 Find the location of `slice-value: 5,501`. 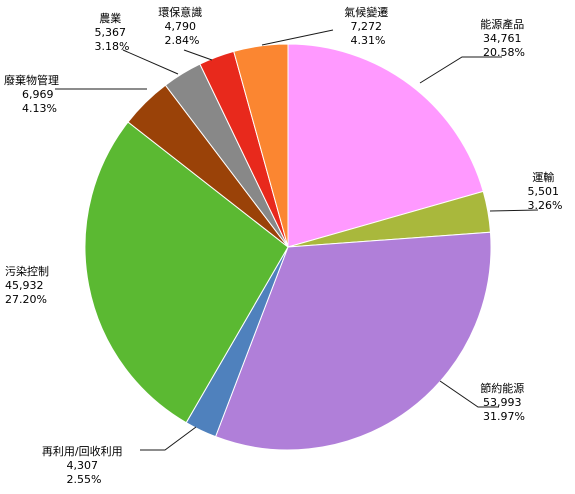

slice-value: 5,501 is located at coordinates (544, 191).